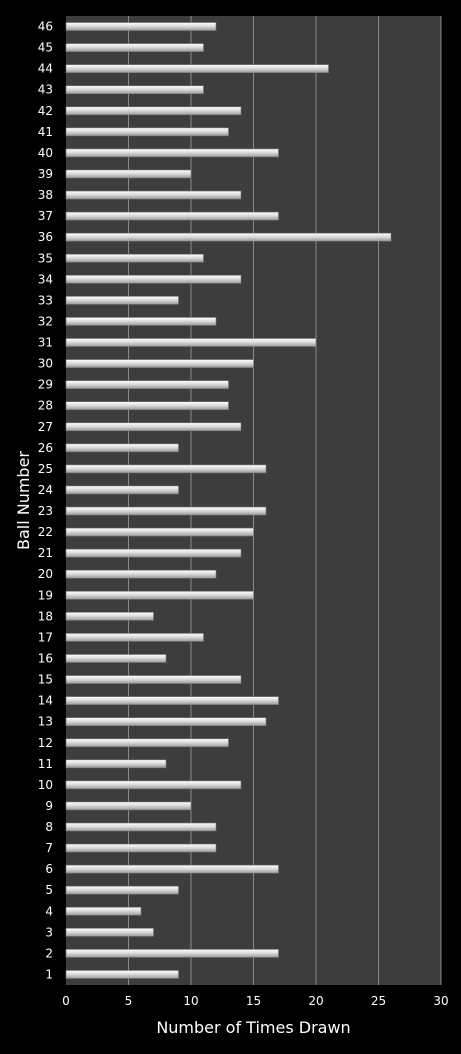 The width and height of the screenshot is (461, 1054). Describe the element at coordinates (45, 448) in the screenshot. I see `y-tick-label: 26` at that location.